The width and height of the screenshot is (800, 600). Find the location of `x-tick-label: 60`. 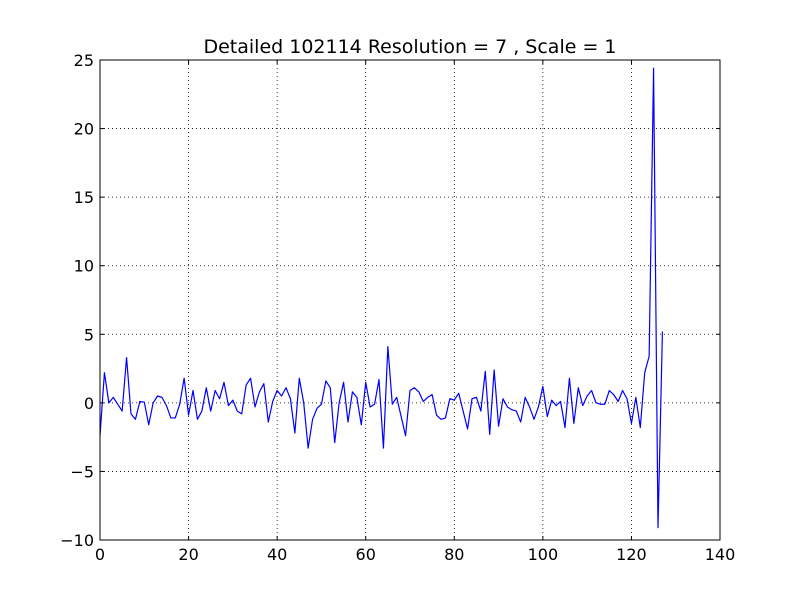

x-tick-label: 60 is located at coordinates (366, 554).